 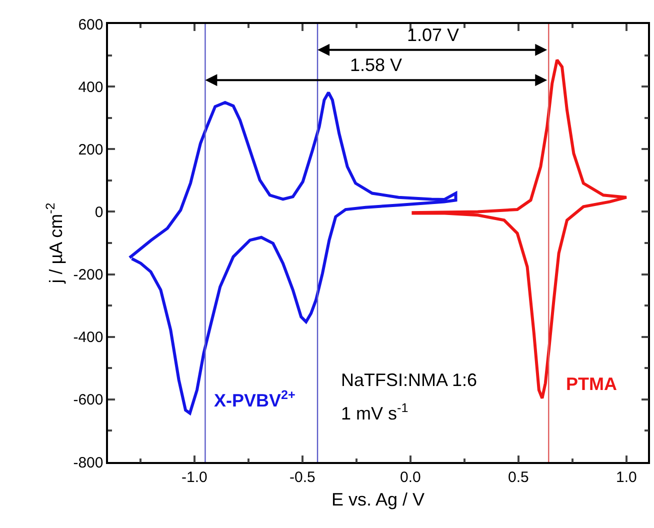 I want to click on y-tick-label: -600, so click(x=88, y=400).